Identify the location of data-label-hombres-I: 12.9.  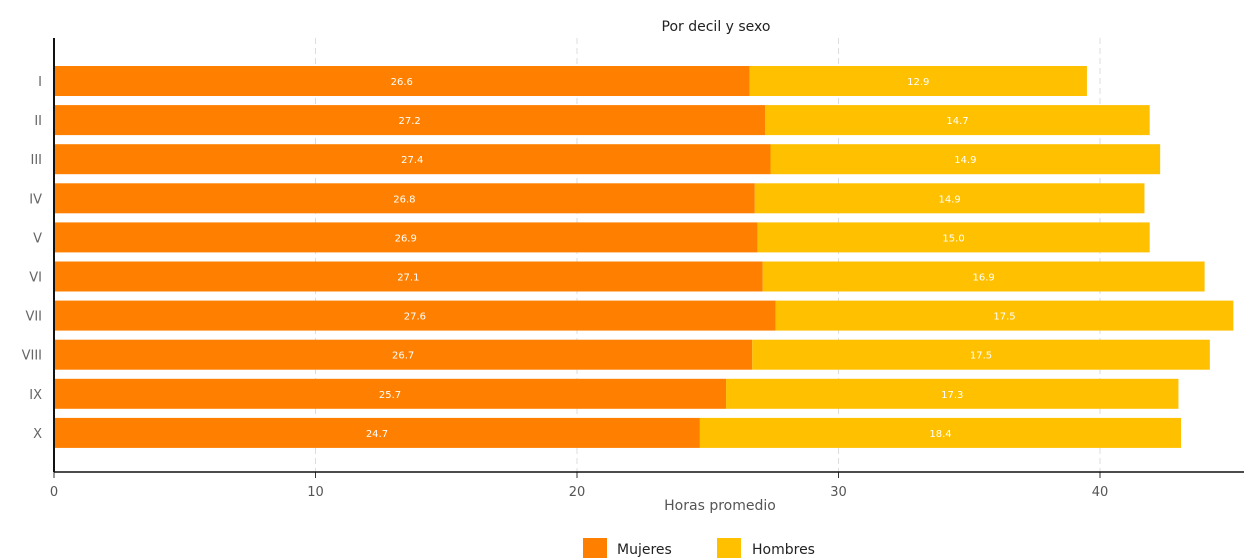
(918, 82).